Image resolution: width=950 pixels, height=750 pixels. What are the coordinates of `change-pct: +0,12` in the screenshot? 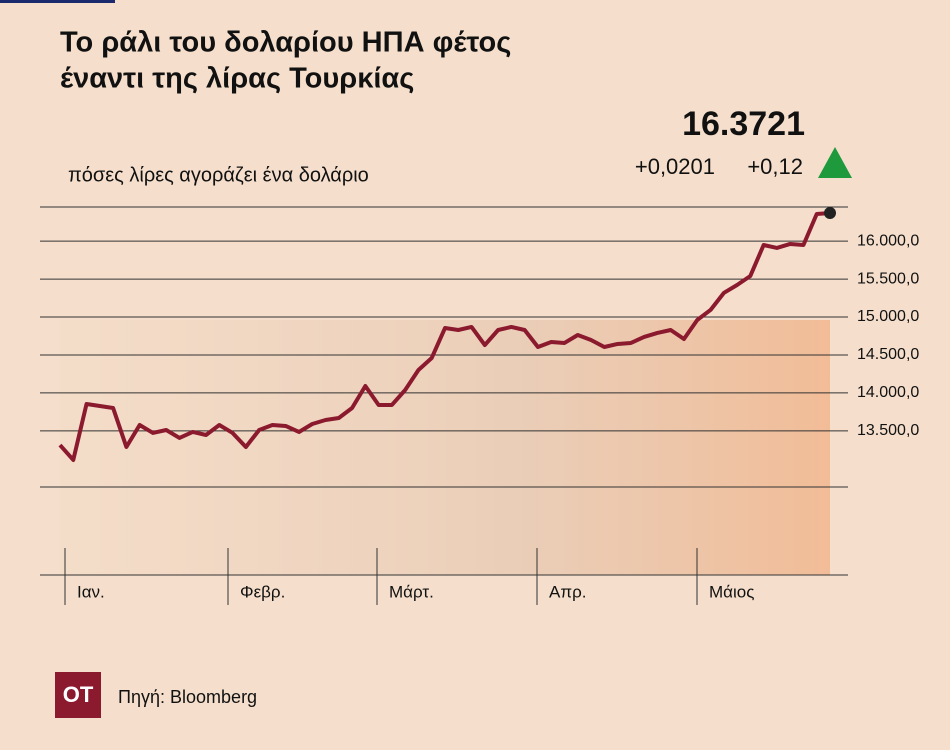 It's located at (775, 166).